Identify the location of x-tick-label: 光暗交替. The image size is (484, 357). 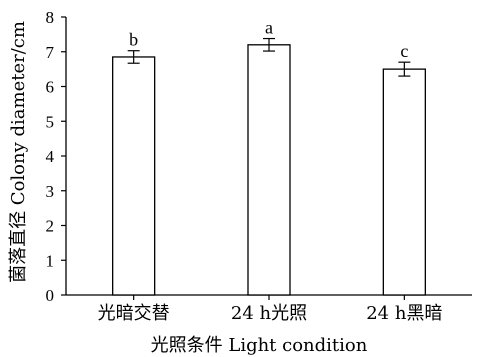
(134, 313).